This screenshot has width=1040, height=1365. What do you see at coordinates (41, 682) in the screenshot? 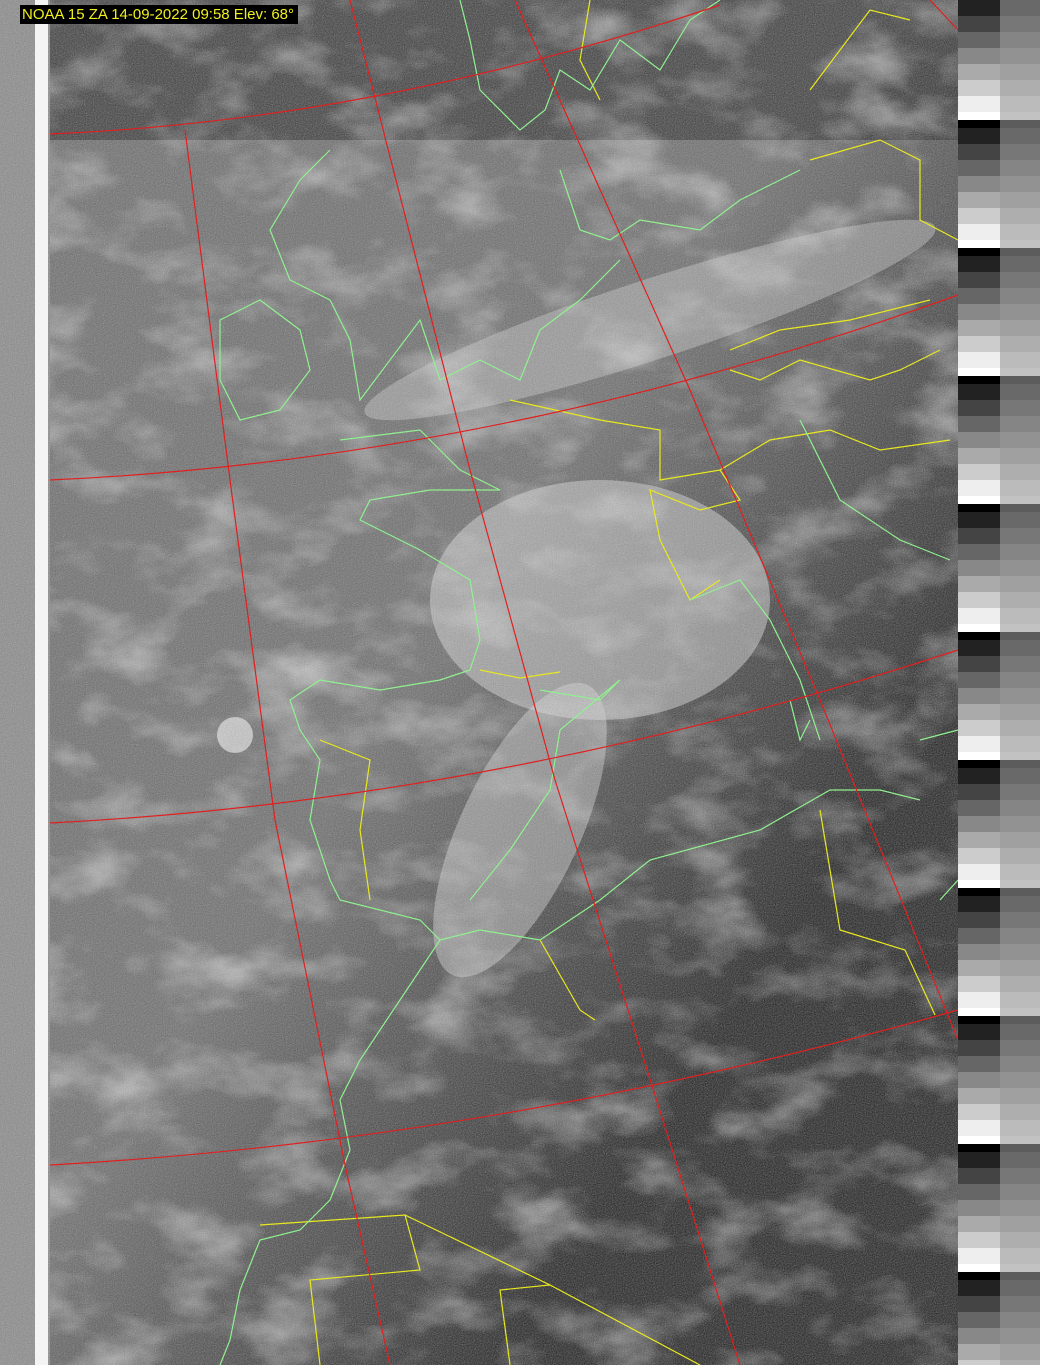
I see `left-telemetry-bar` at bounding box center [41, 682].